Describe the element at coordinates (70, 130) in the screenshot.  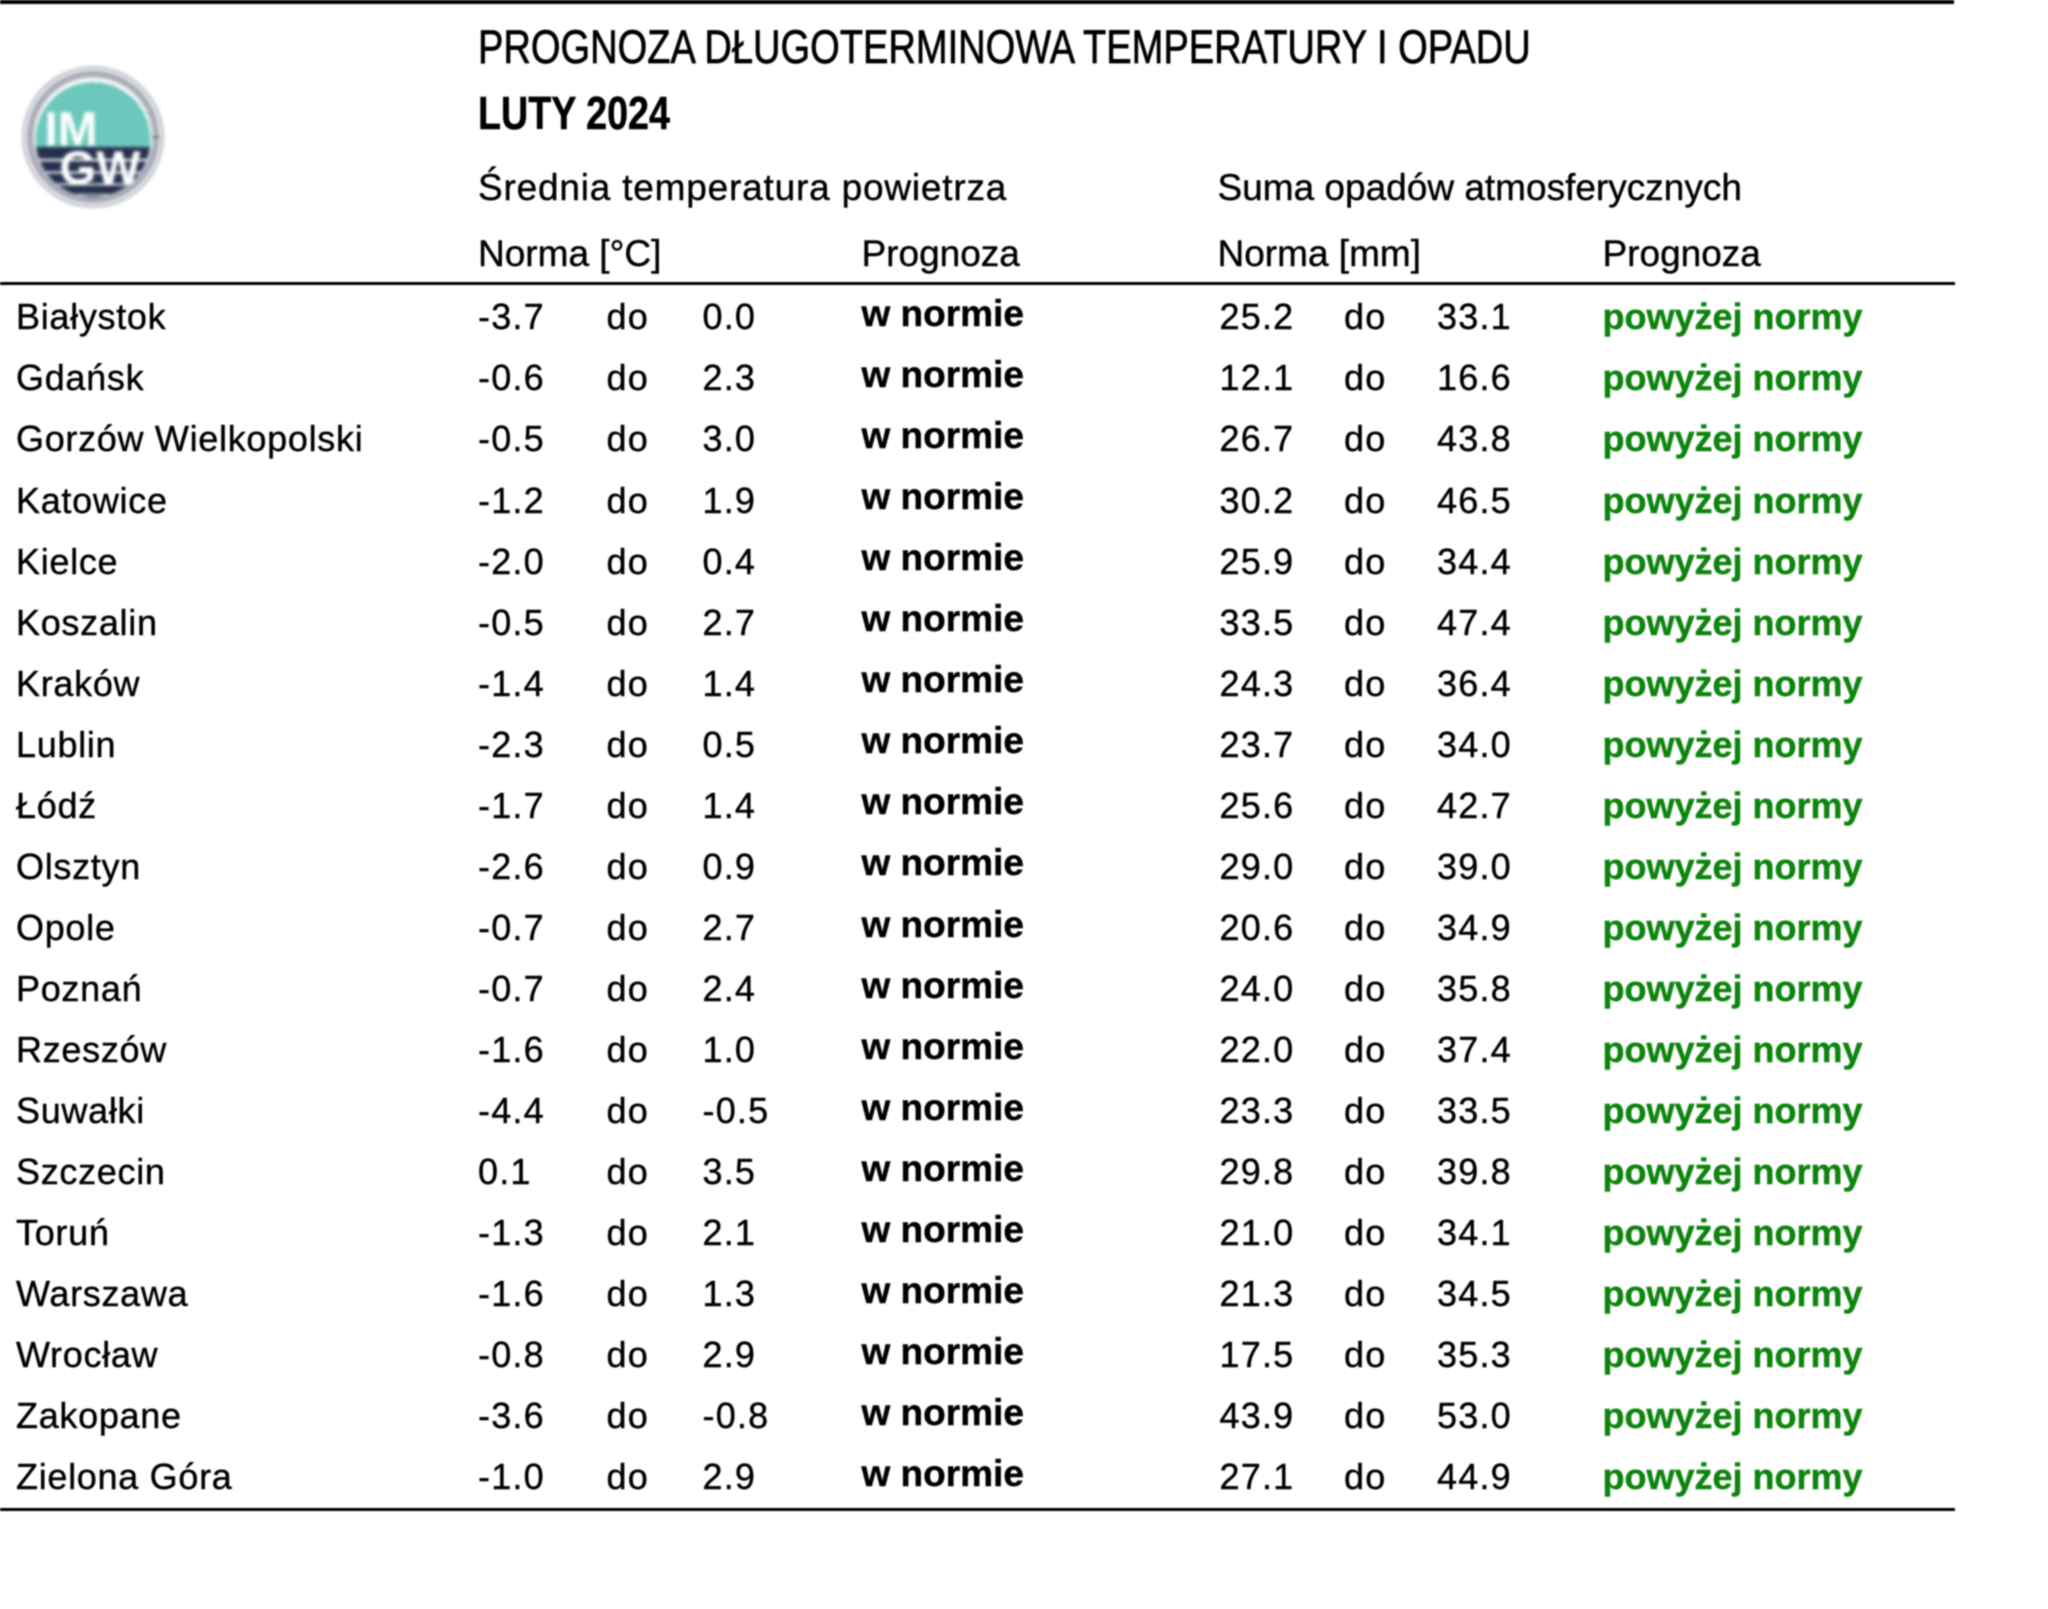
I see `svg-text: IM` at that location.